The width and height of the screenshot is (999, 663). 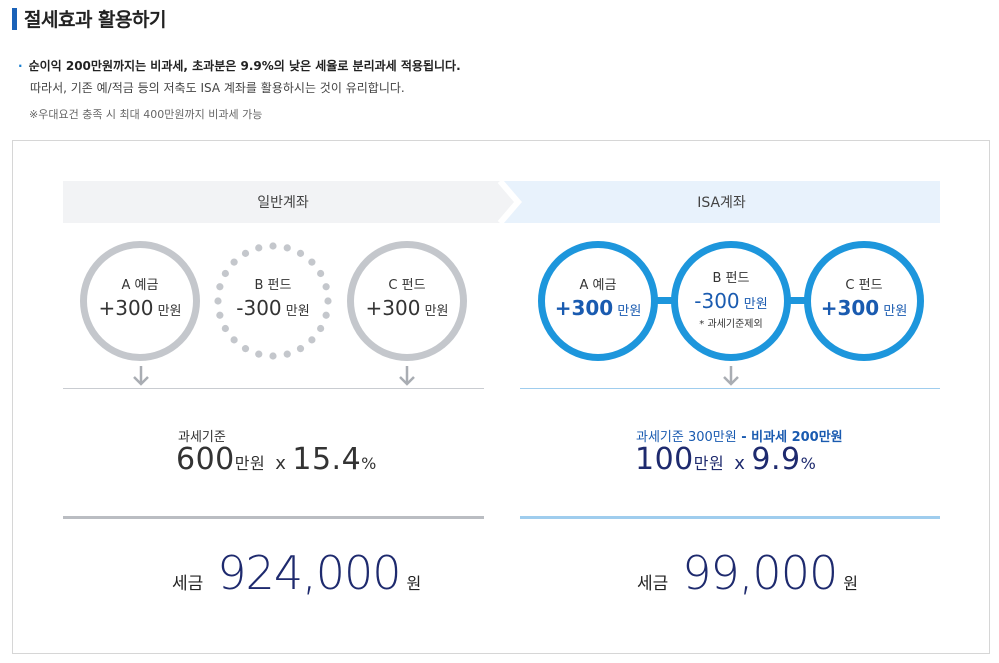 I want to click on isa-circle-b: B 펀드 -300 만원 * 과세기준제외, so click(x=731, y=301).